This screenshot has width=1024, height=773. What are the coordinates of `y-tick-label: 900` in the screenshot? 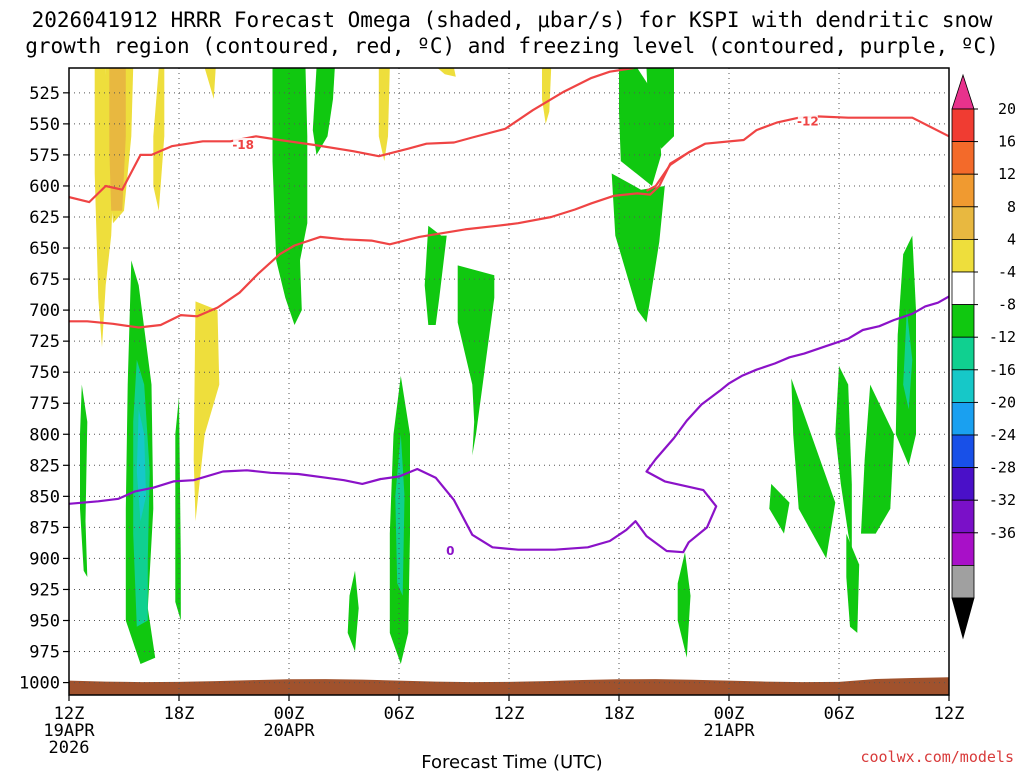 It's located at (44, 559).